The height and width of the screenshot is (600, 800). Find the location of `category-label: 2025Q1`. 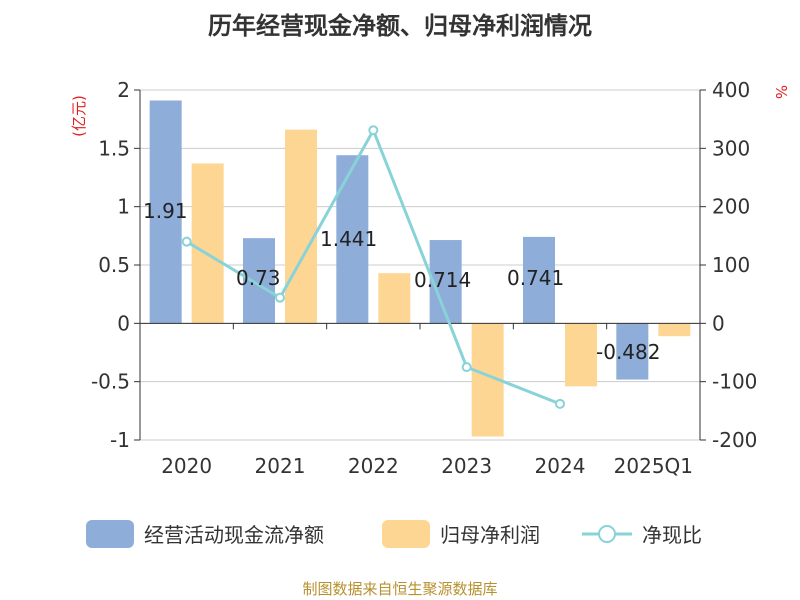

category-label: 2025Q1 is located at coordinates (653, 466).